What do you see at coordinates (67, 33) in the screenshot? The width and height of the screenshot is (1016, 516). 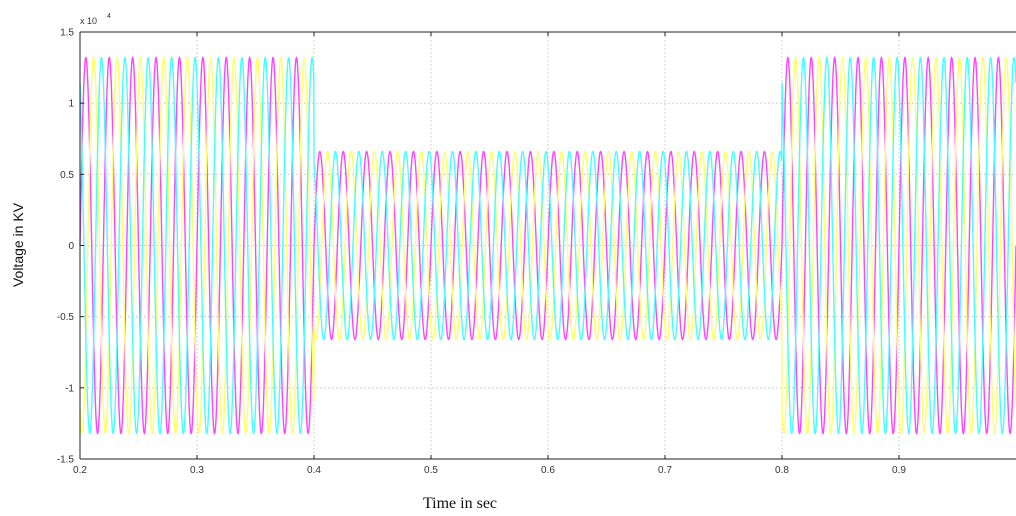 I see `y-tick-label: 1.5` at bounding box center [67, 33].